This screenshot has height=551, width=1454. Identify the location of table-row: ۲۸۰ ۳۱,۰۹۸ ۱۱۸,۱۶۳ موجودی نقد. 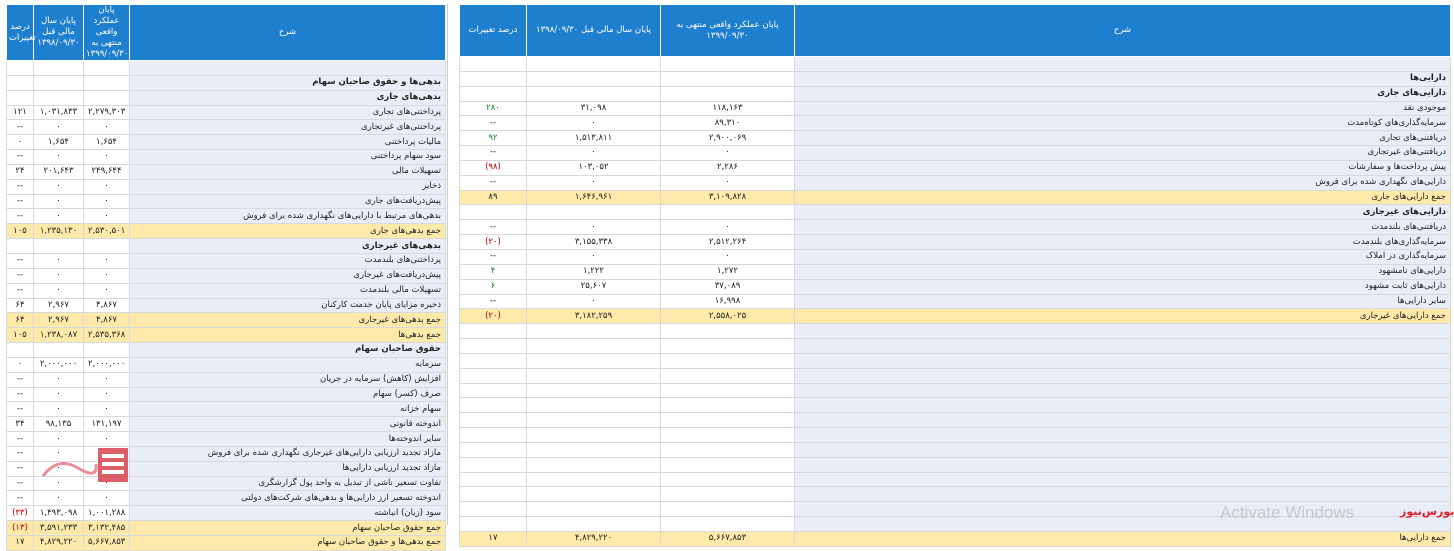
(955, 108).